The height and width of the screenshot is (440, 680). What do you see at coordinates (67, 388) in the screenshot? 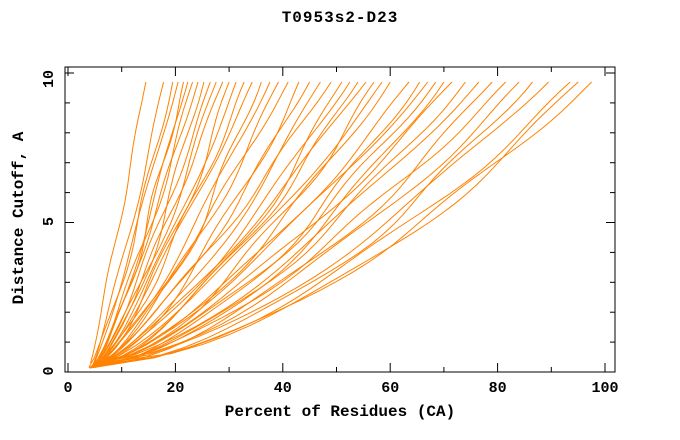
I see `x-tick-label: 0` at bounding box center [67, 388].